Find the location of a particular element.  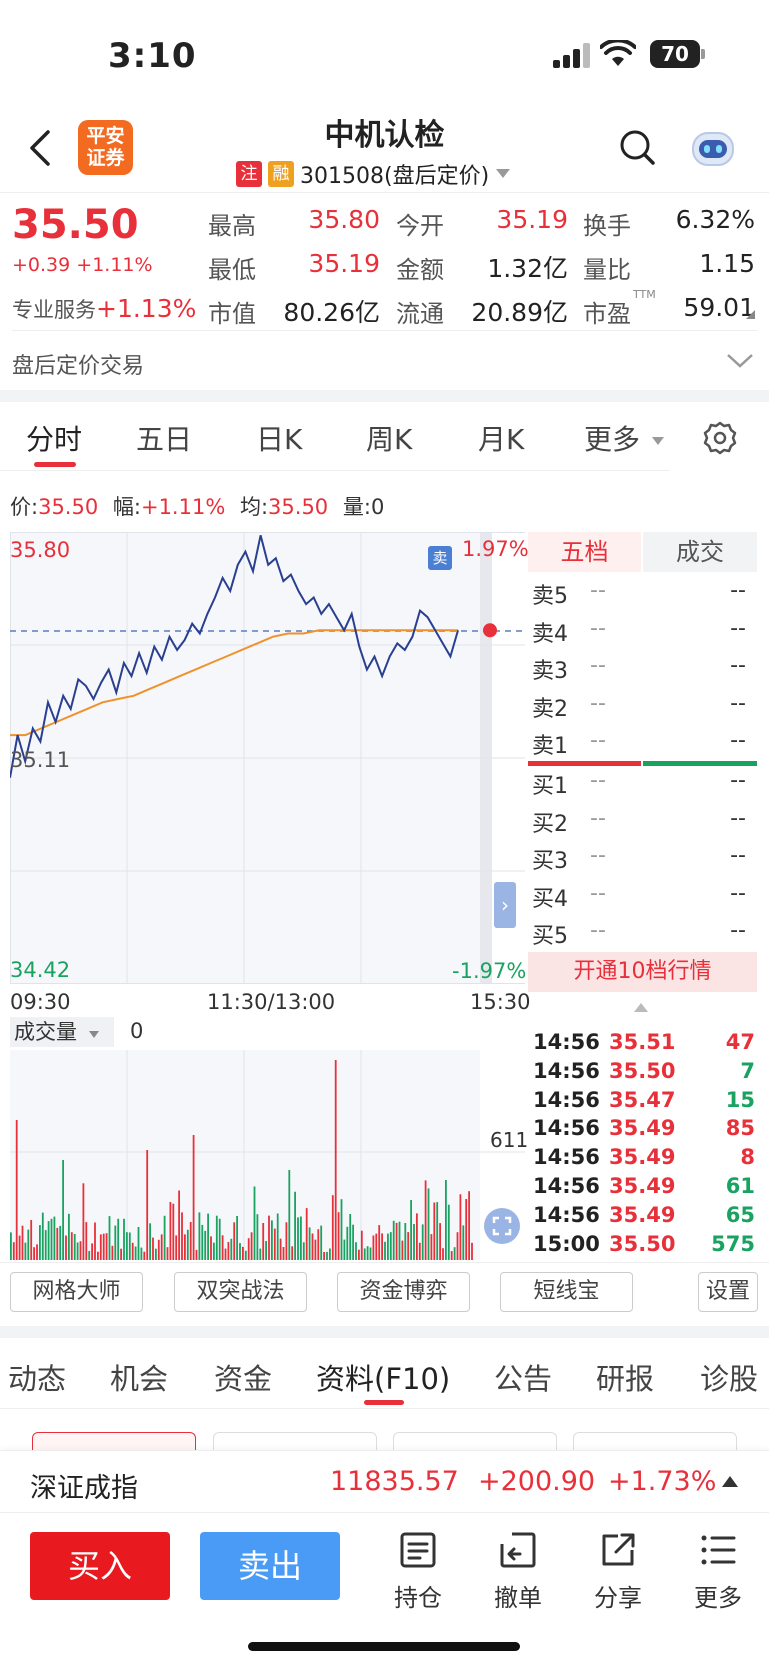

positions-icon is located at coordinates (418, 1550).